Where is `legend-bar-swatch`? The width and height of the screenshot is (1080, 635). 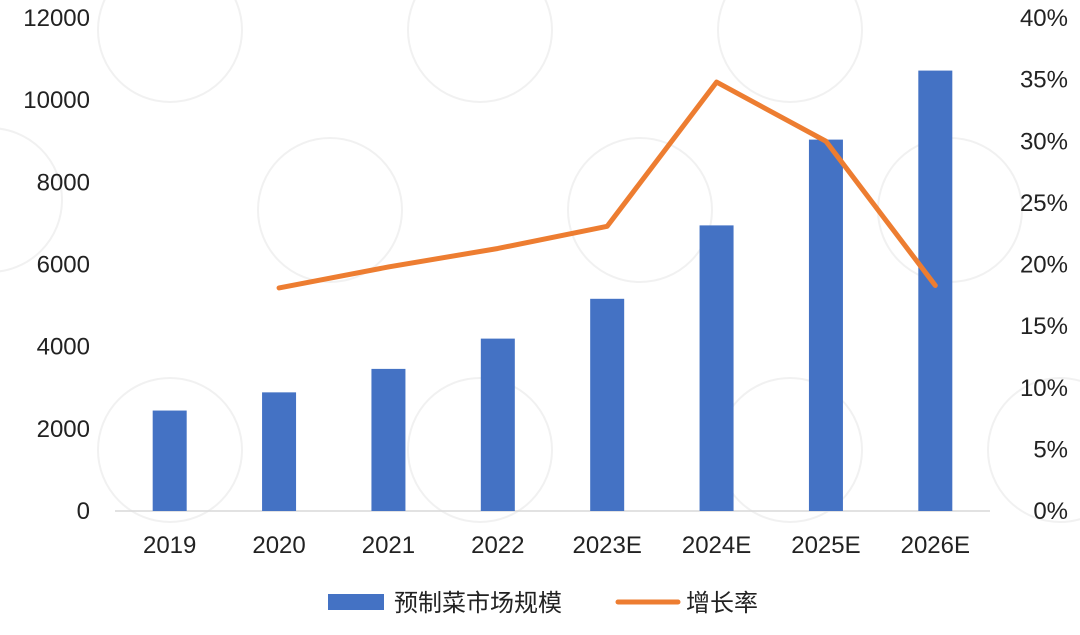
legend-bar-swatch is located at coordinates (356, 602).